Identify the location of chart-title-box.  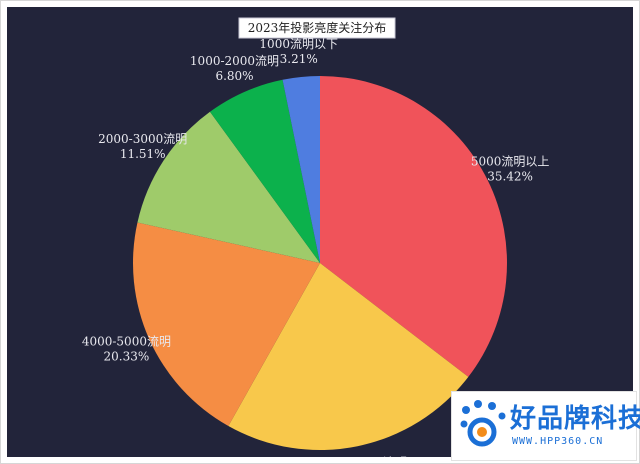
(317, 28).